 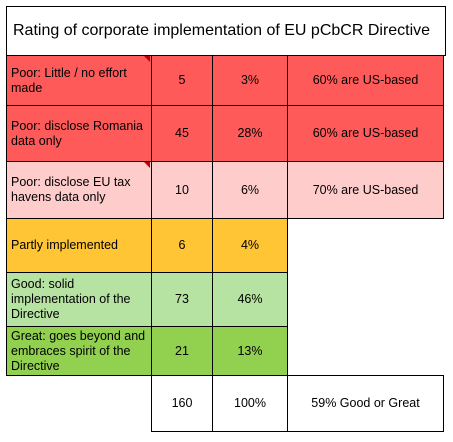 What do you see at coordinates (182, 403) in the screenshot?
I see `total-count: 160` at bounding box center [182, 403].